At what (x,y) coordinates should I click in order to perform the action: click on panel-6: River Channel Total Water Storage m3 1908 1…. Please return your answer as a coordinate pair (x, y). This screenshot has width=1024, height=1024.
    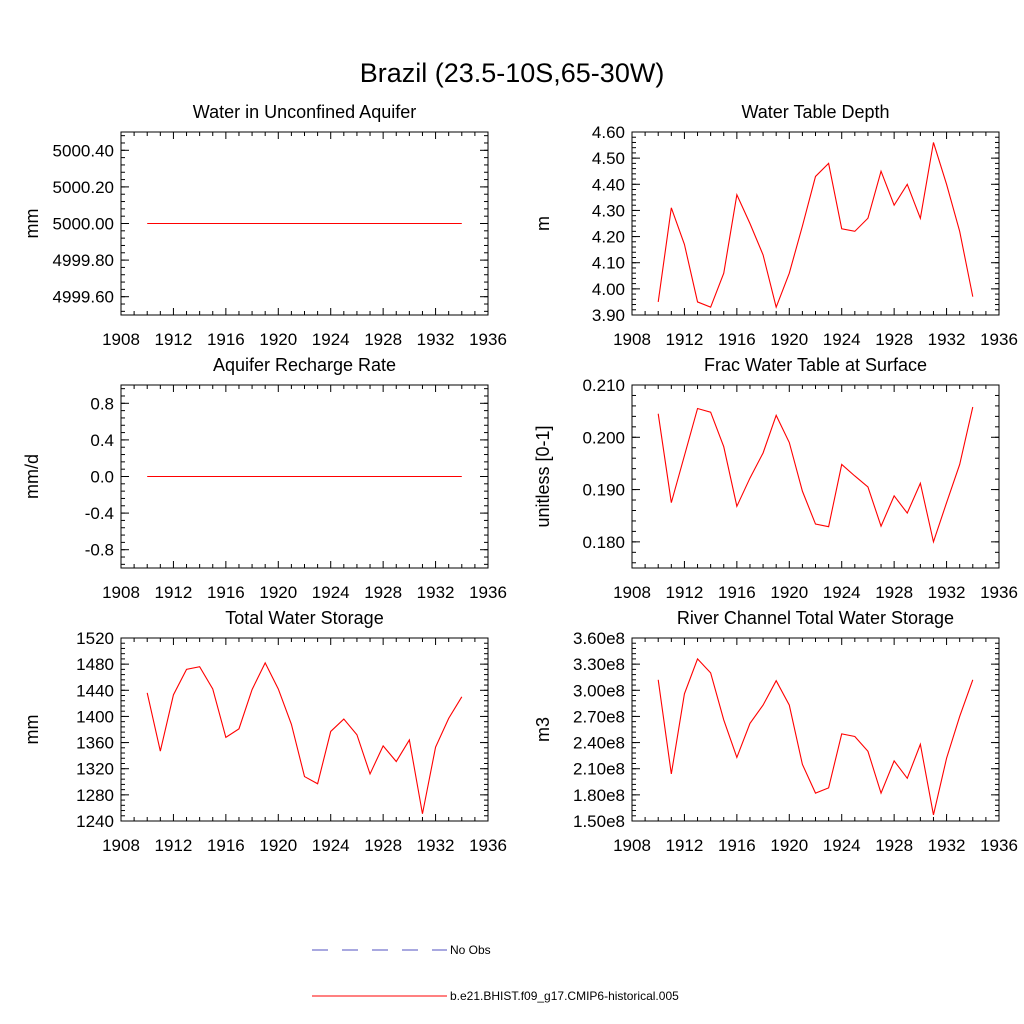
    Looking at the image, I should click on (775, 731).